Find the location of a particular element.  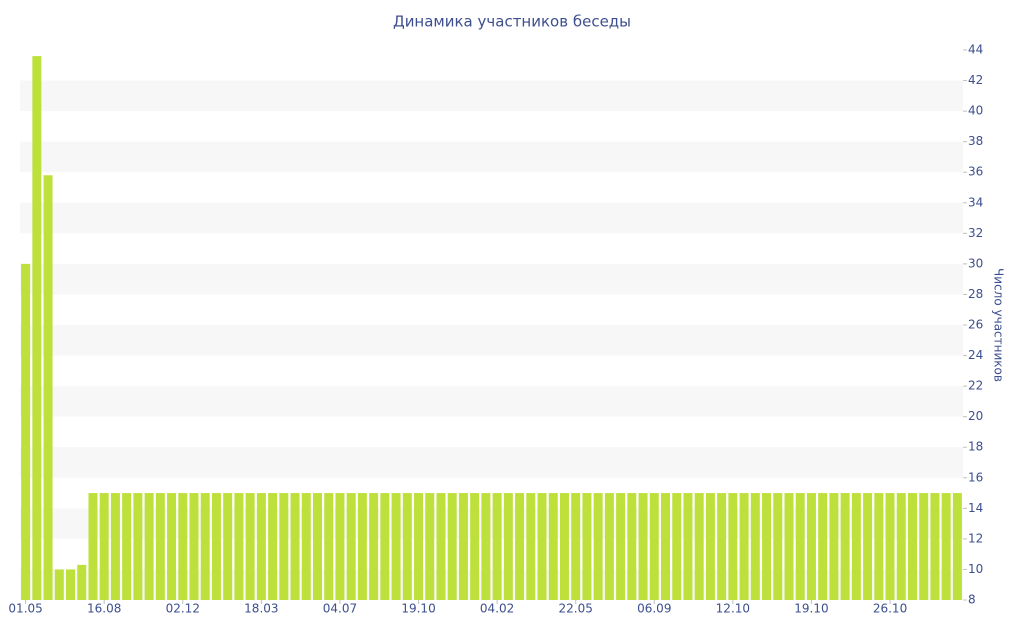

y-tick-label: 44 is located at coordinates (975, 50).